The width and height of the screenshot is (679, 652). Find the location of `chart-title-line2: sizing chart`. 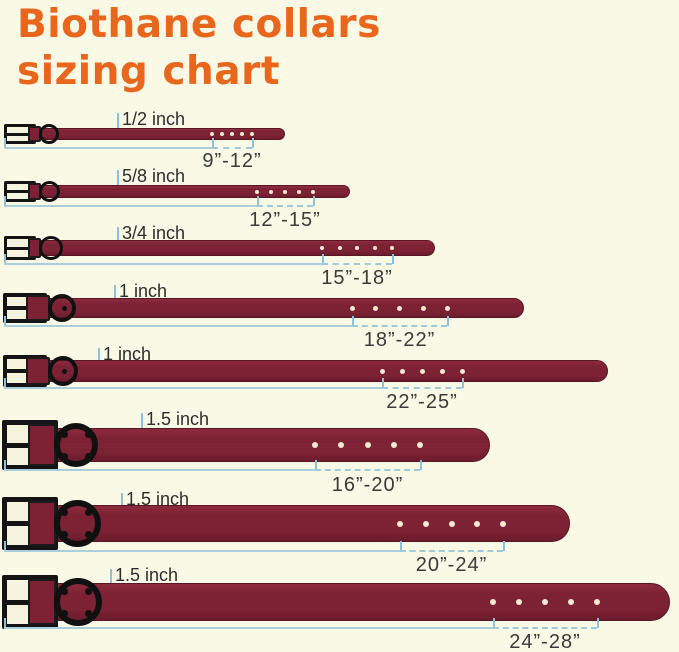

chart-title-line2: sizing chart is located at coordinates (148, 71).